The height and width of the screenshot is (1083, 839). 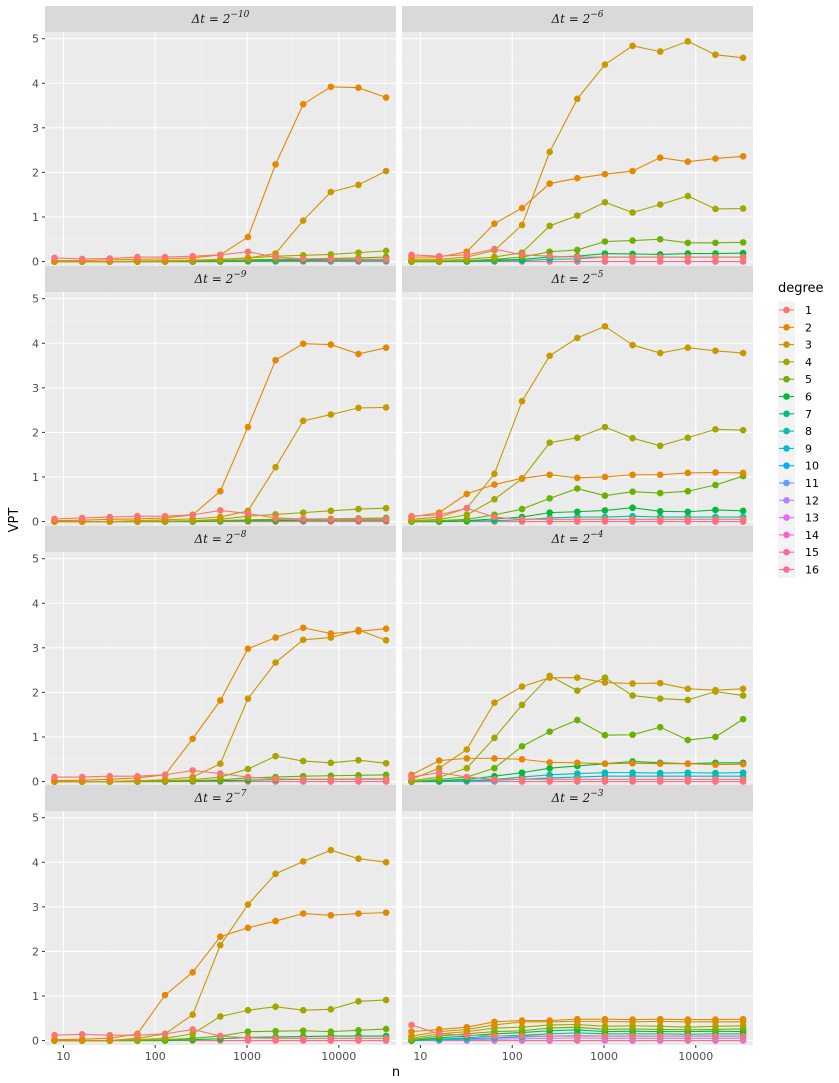 What do you see at coordinates (577, 149) in the screenshot?
I see `panel-background` at bounding box center [577, 149].